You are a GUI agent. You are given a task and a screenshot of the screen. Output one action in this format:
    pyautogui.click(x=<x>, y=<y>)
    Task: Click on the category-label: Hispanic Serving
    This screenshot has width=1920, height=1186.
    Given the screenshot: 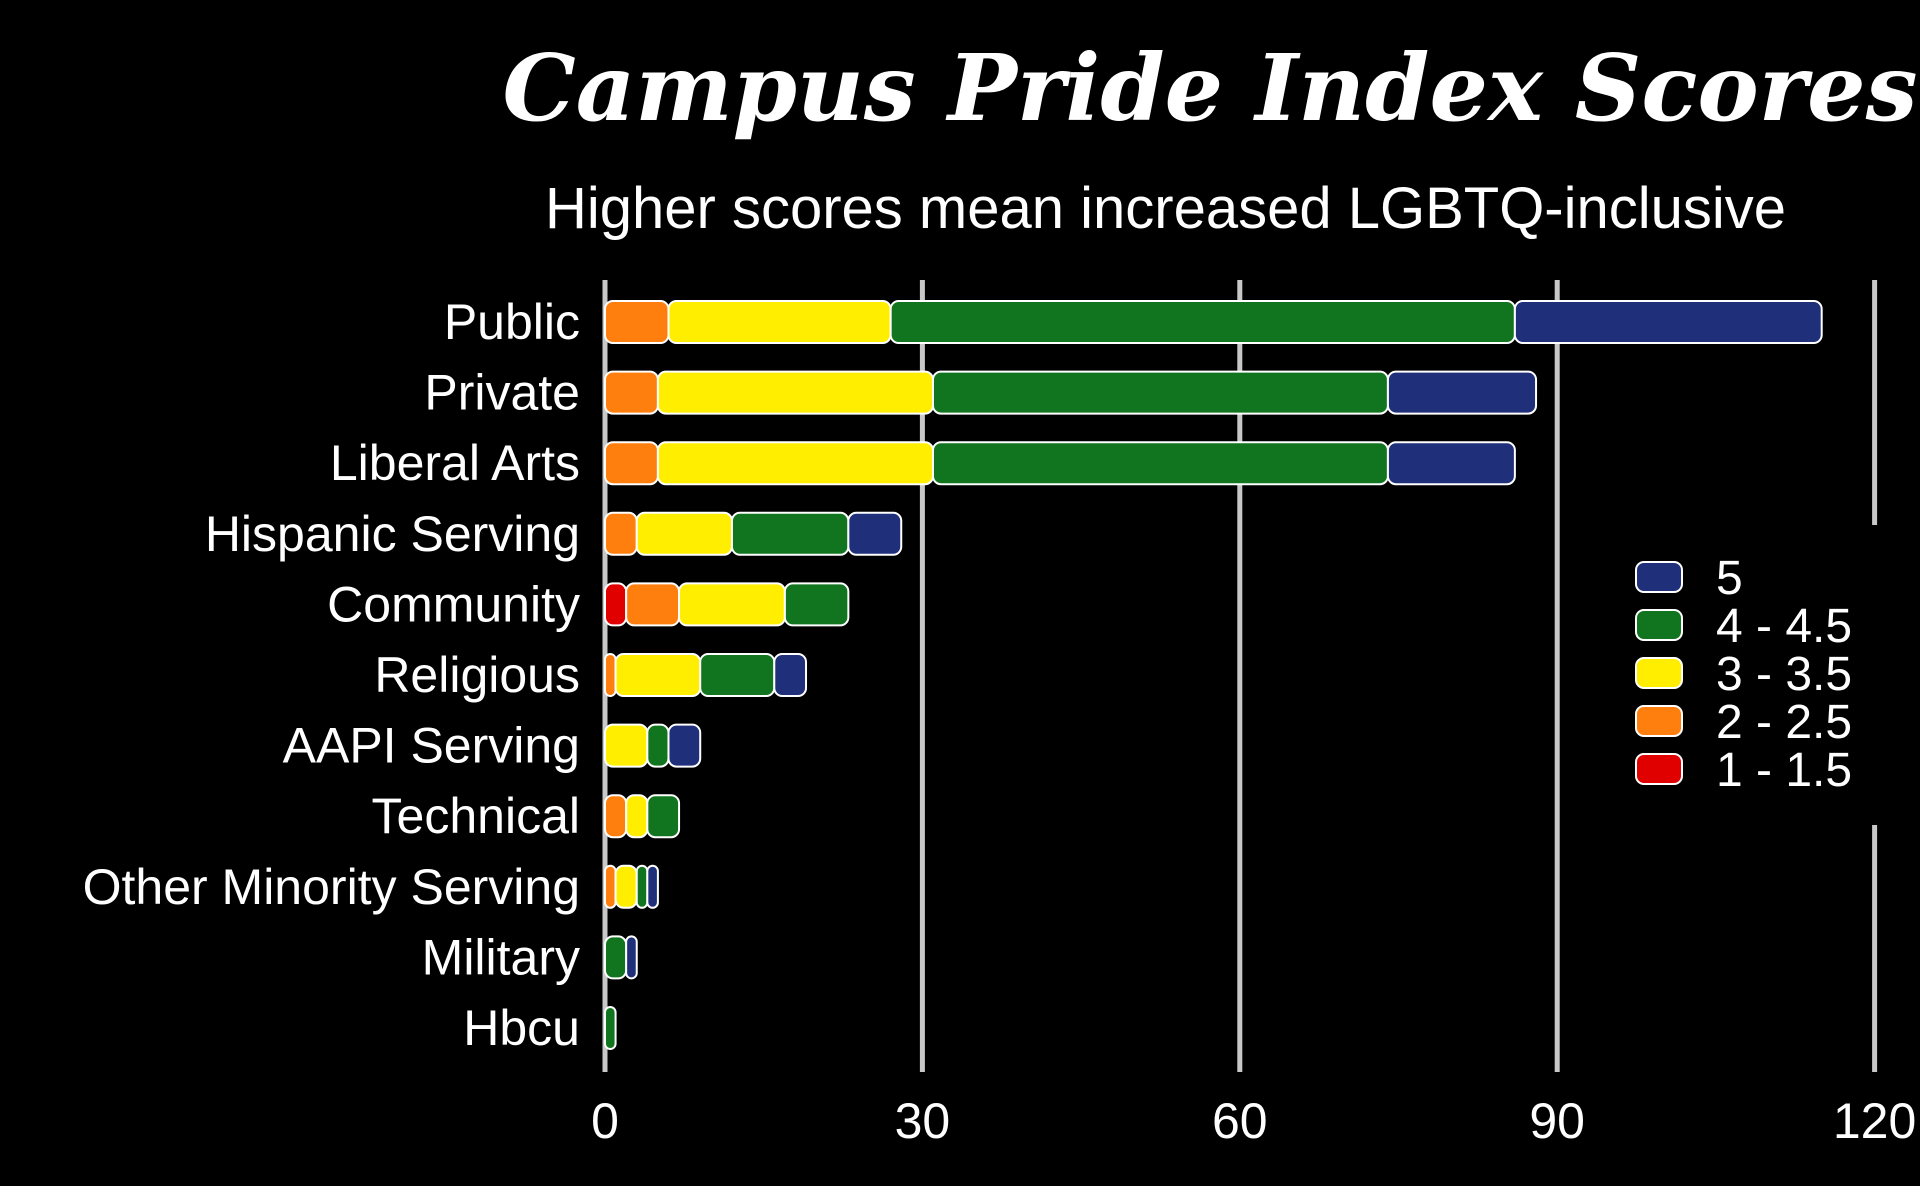 What is the action you would take?
    pyautogui.click(x=392, y=534)
    